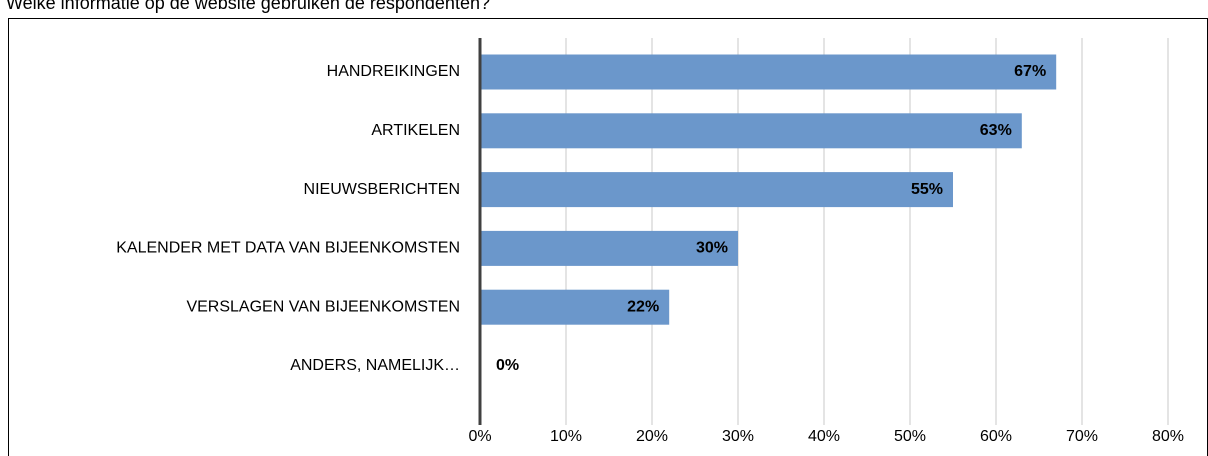 This screenshot has height=456, width=1208. What do you see at coordinates (1030, 71) in the screenshot?
I see `data-label: 67%` at bounding box center [1030, 71].